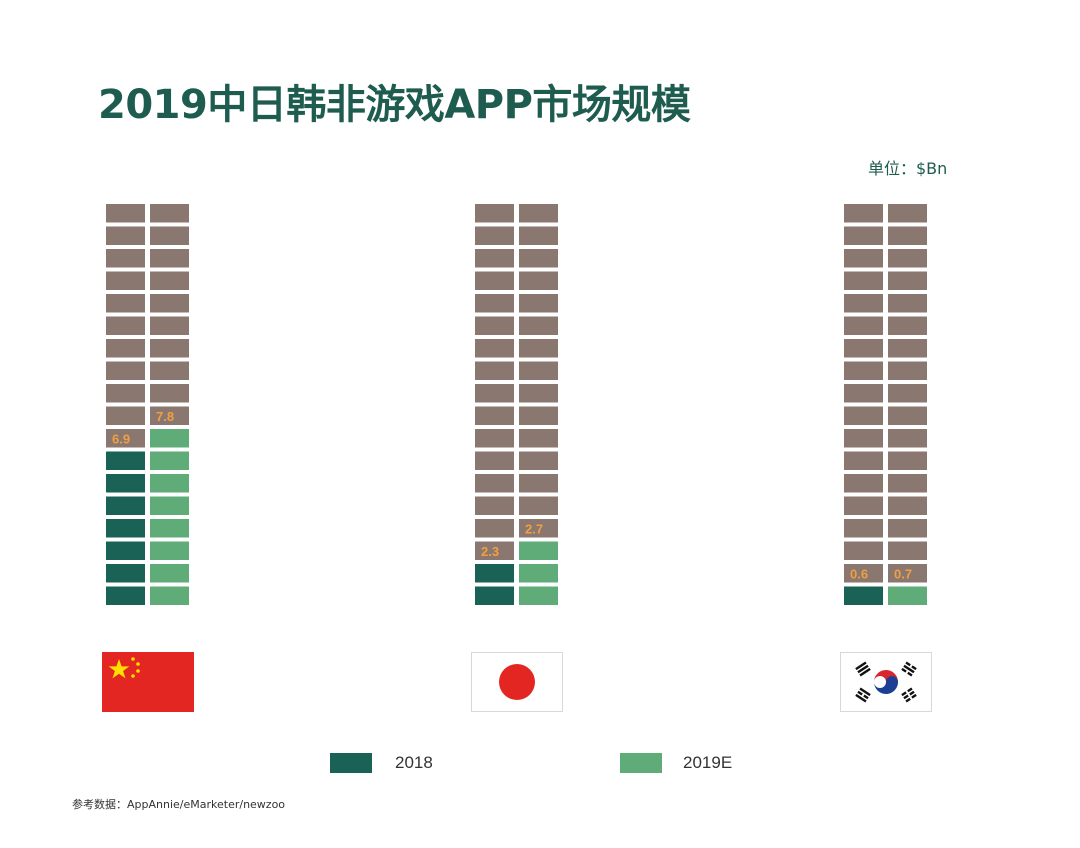 The image size is (1080, 848). Describe the element at coordinates (351, 763) in the screenshot. I see `legend-swatch-2018` at that location.